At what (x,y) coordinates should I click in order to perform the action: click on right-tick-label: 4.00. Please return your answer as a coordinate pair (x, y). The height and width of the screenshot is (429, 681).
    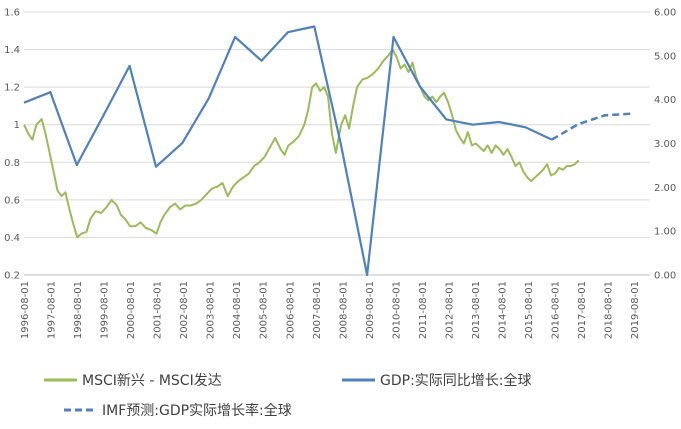
    Looking at the image, I should click on (665, 100).